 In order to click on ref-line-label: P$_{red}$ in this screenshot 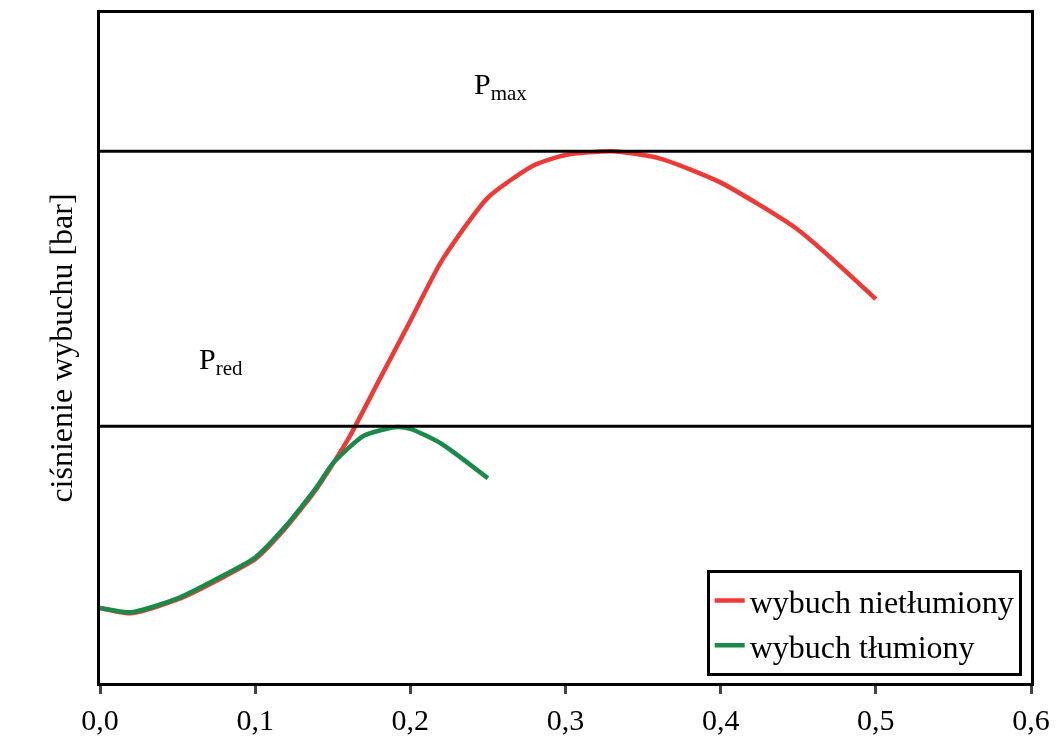, I will do `click(221, 361)`.